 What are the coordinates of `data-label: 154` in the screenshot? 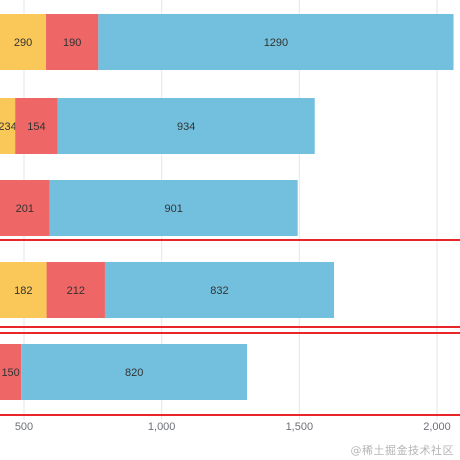 It's located at (36, 127).